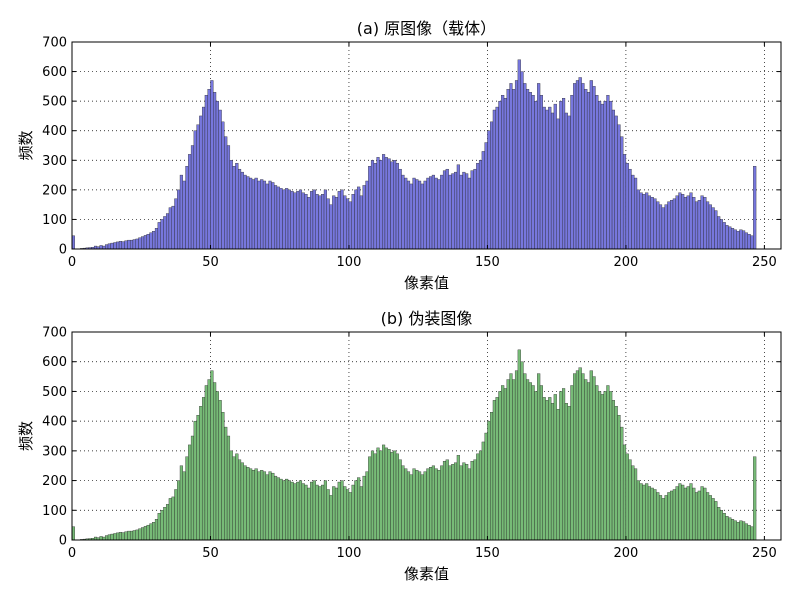  I want to click on y-tick-label: 200, so click(54, 481).